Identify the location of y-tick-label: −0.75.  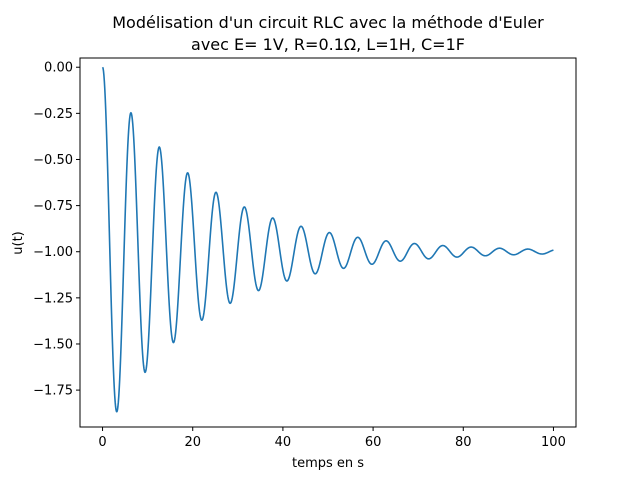
(53, 206).